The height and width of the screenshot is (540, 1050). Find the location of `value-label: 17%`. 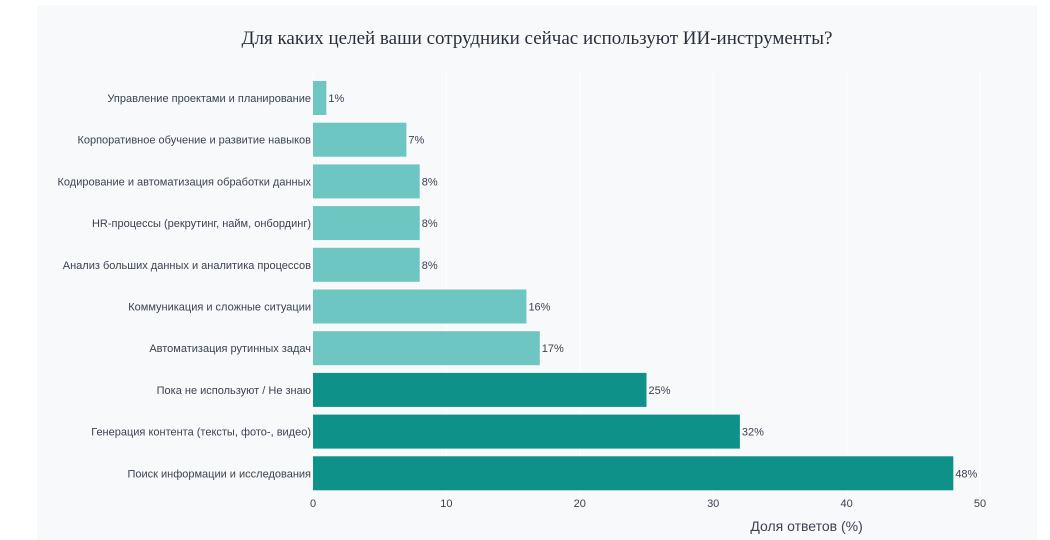

value-label: 17% is located at coordinates (553, 349).